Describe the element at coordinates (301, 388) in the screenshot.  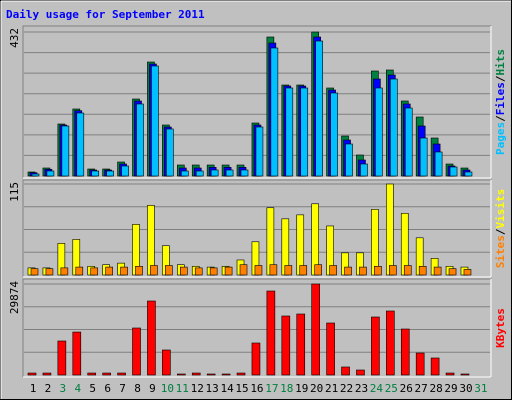
I see `x-tick-label: 19` at that location.